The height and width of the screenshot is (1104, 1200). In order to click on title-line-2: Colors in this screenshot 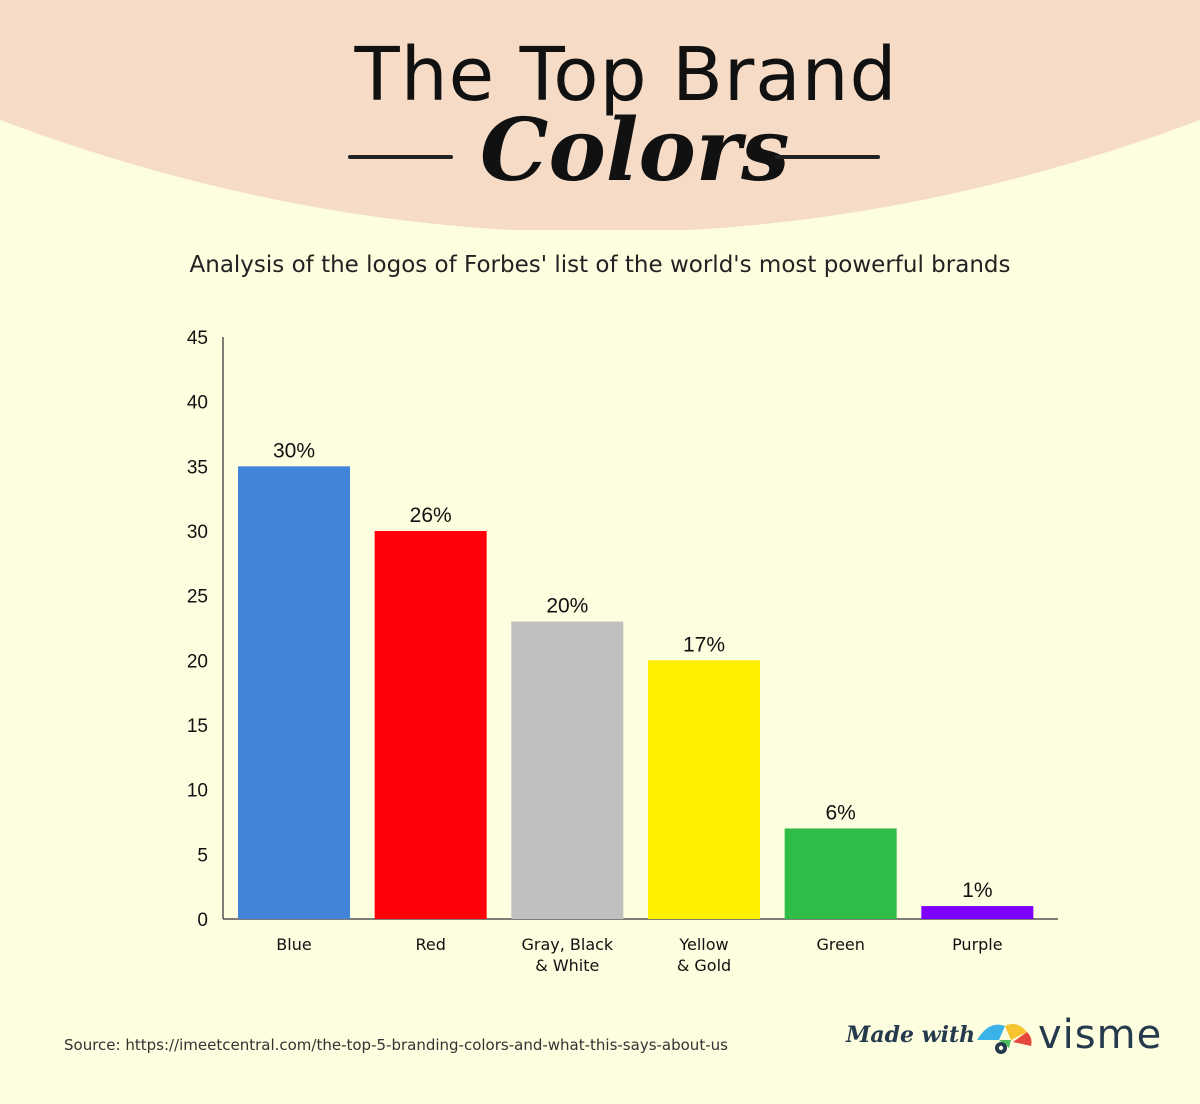, I will do `click(635, 150)`.